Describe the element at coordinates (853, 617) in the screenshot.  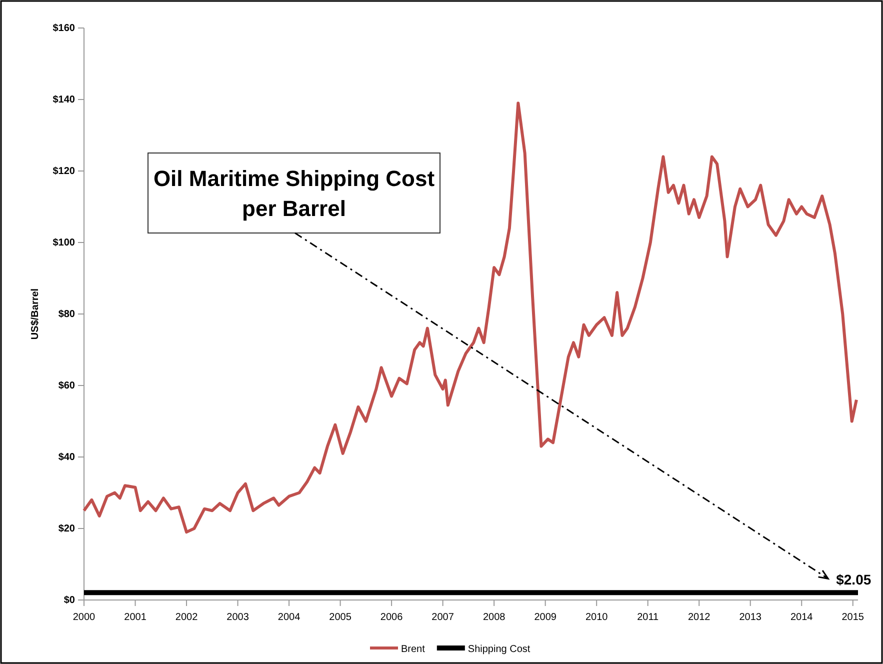
I see `x-tick-label: 2015` at that location.